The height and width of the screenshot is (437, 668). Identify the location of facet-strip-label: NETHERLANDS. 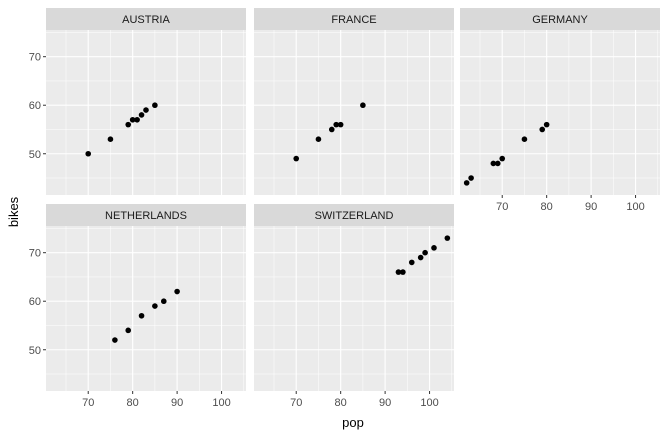
(146, 216).